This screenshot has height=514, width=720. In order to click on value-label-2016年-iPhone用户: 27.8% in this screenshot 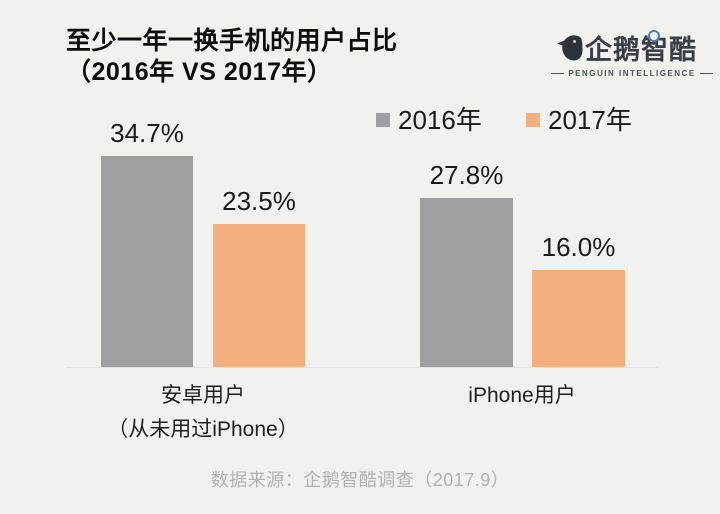, I will do `click(466, 175)`.